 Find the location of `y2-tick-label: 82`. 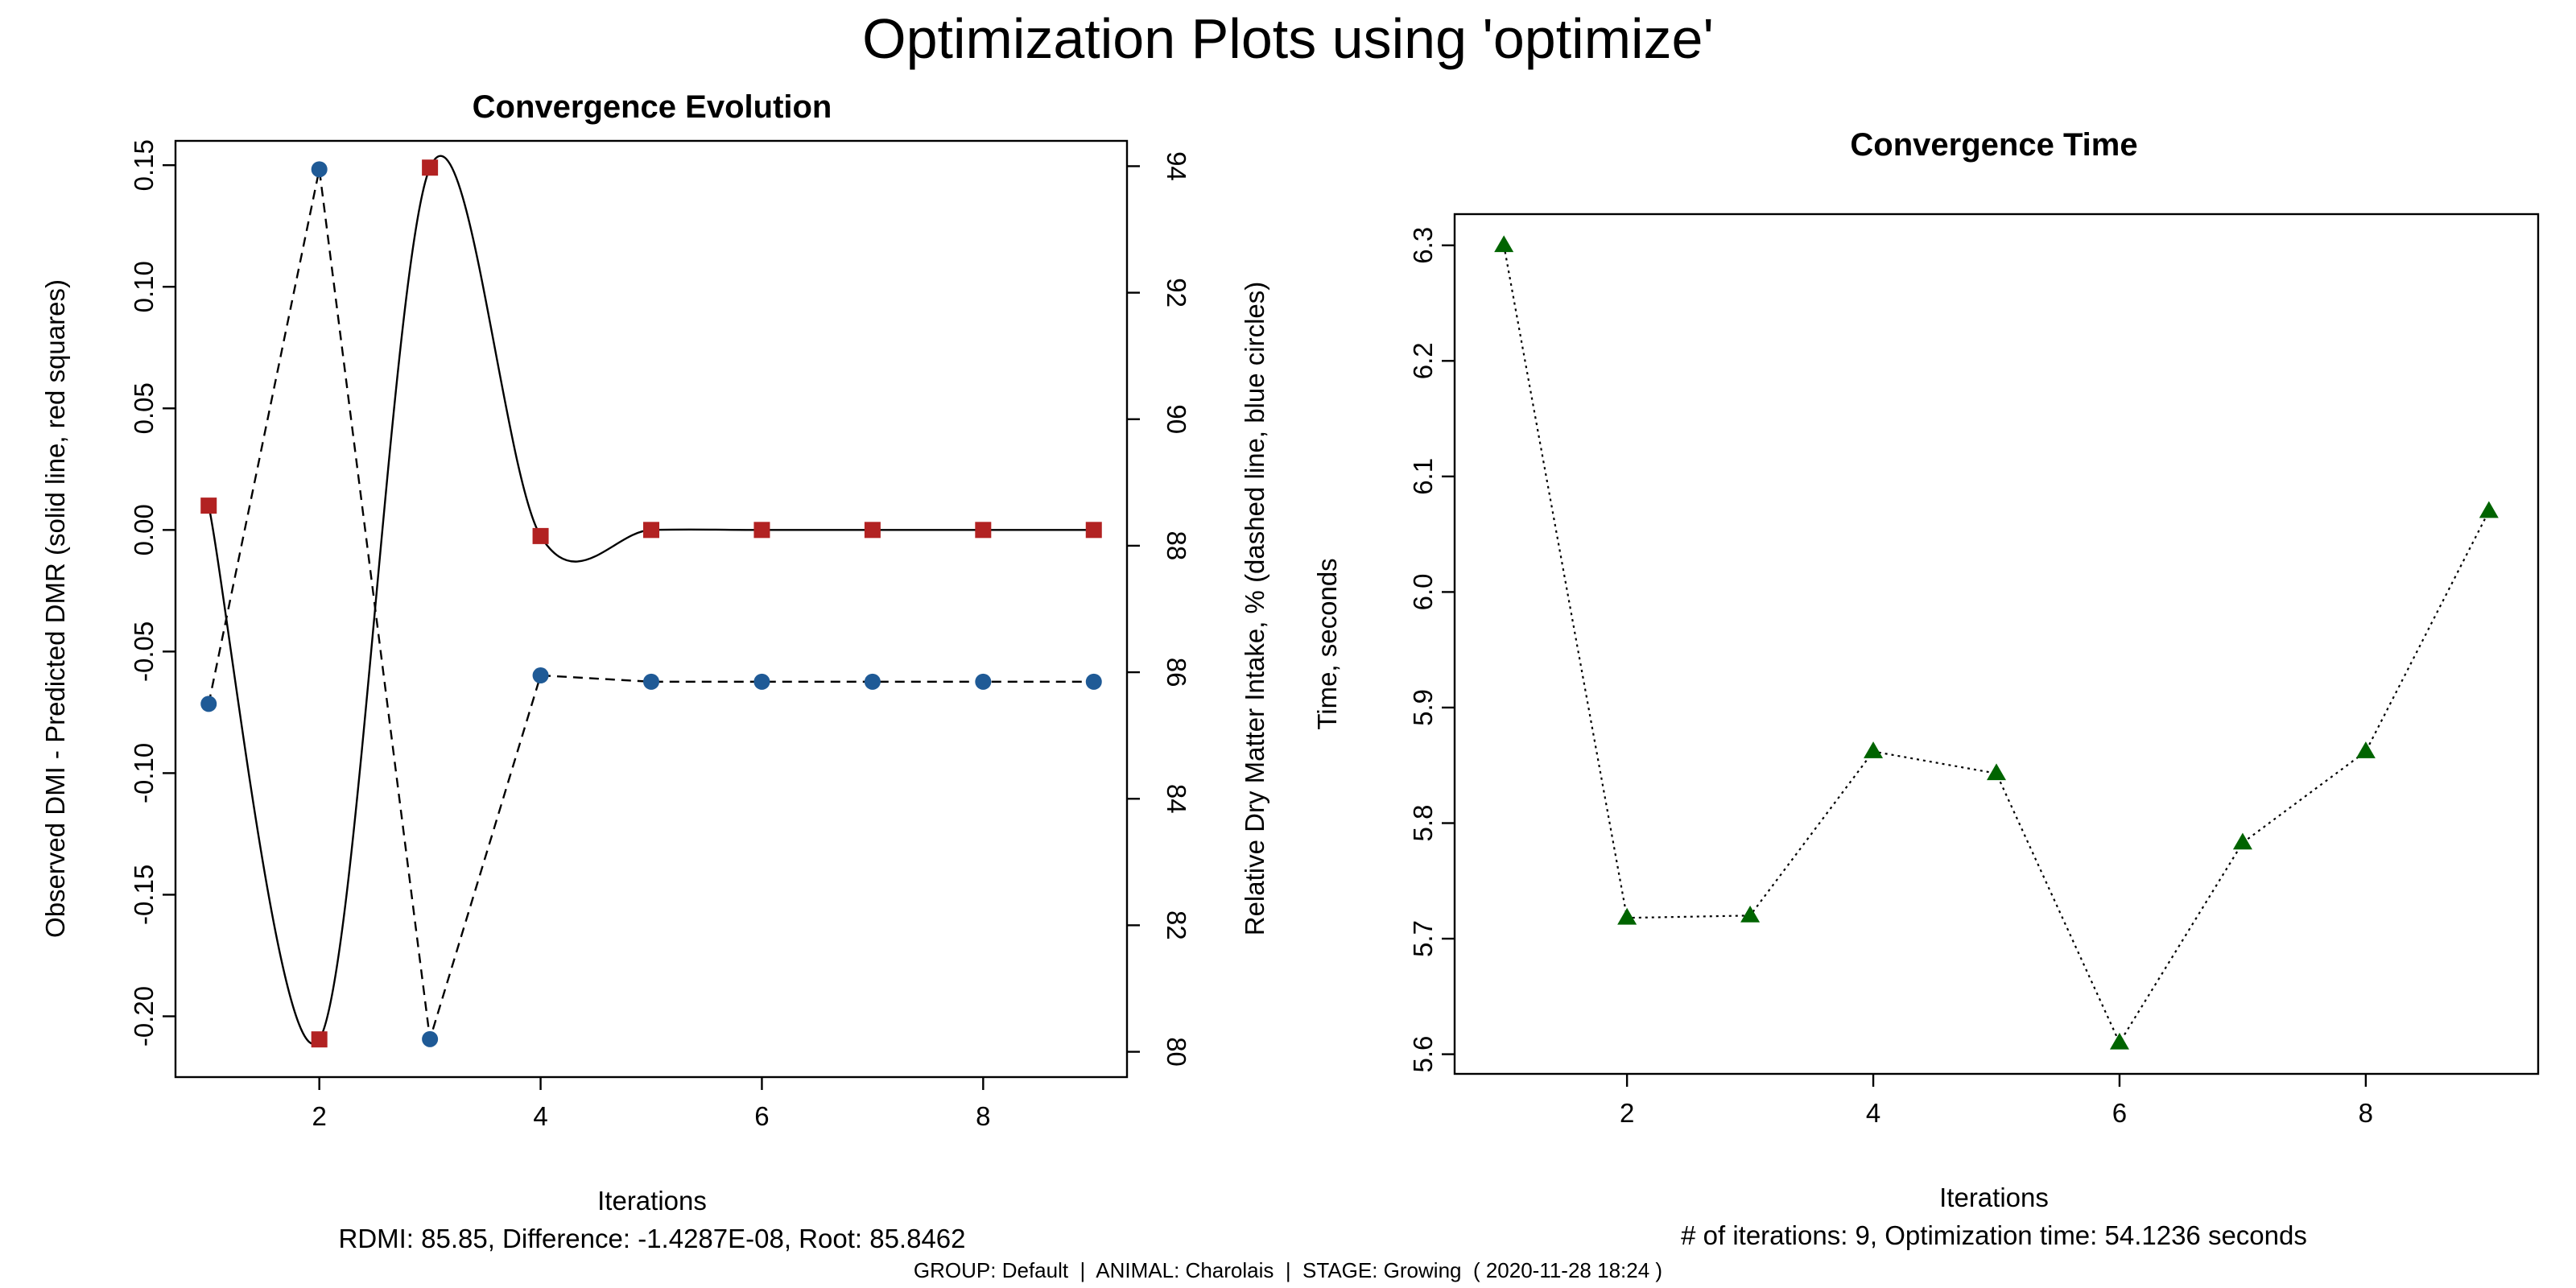

y2-tick-label: 82 is located at coordinates (1176, 925).